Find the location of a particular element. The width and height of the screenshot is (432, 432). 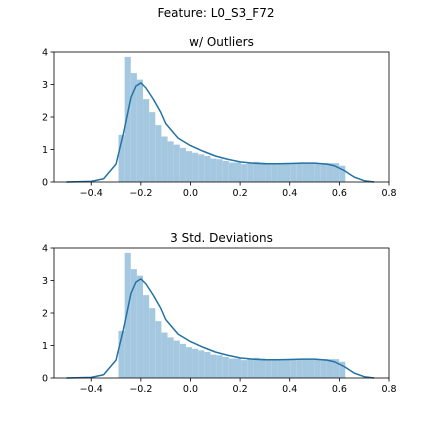

figure-title: Feature: L0_S3_F72 is located at coordinates (216, 13).